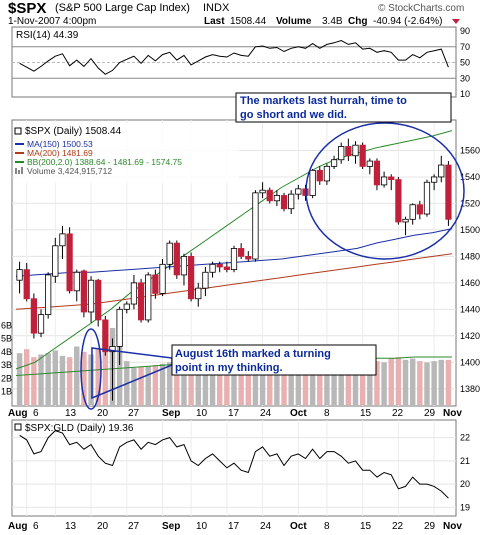  I want to click on last-value: 1508.44, so click(248, 21).